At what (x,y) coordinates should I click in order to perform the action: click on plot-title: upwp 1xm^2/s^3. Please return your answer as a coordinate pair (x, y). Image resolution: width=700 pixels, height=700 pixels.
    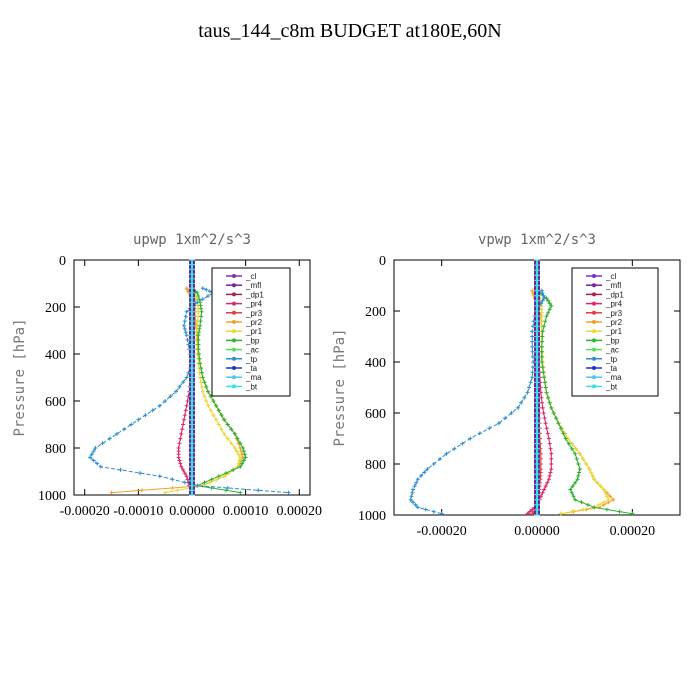
    Looking at the image, I should click on (192, 240).